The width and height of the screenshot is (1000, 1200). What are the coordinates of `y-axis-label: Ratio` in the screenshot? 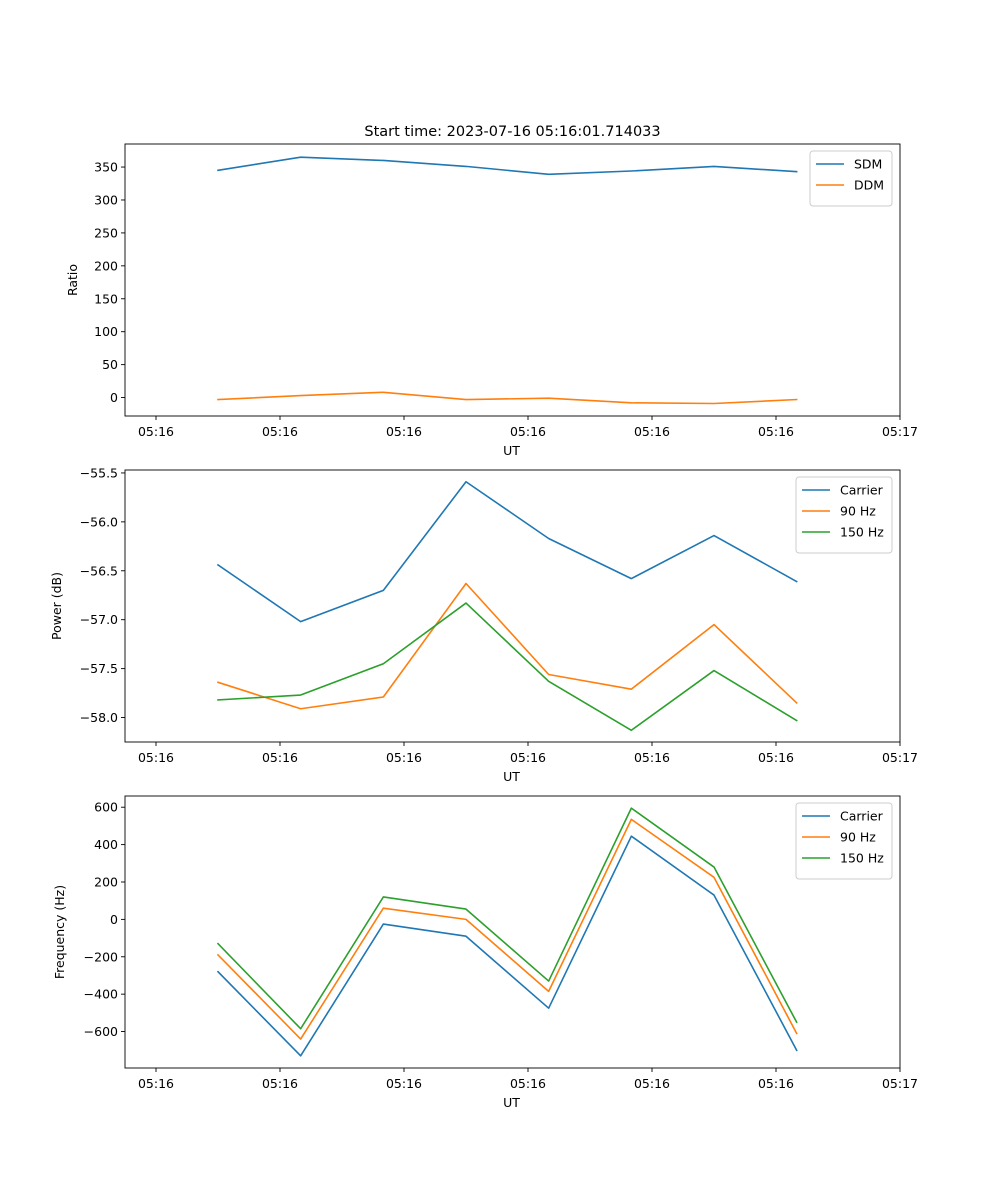 It's located at (72, 280).